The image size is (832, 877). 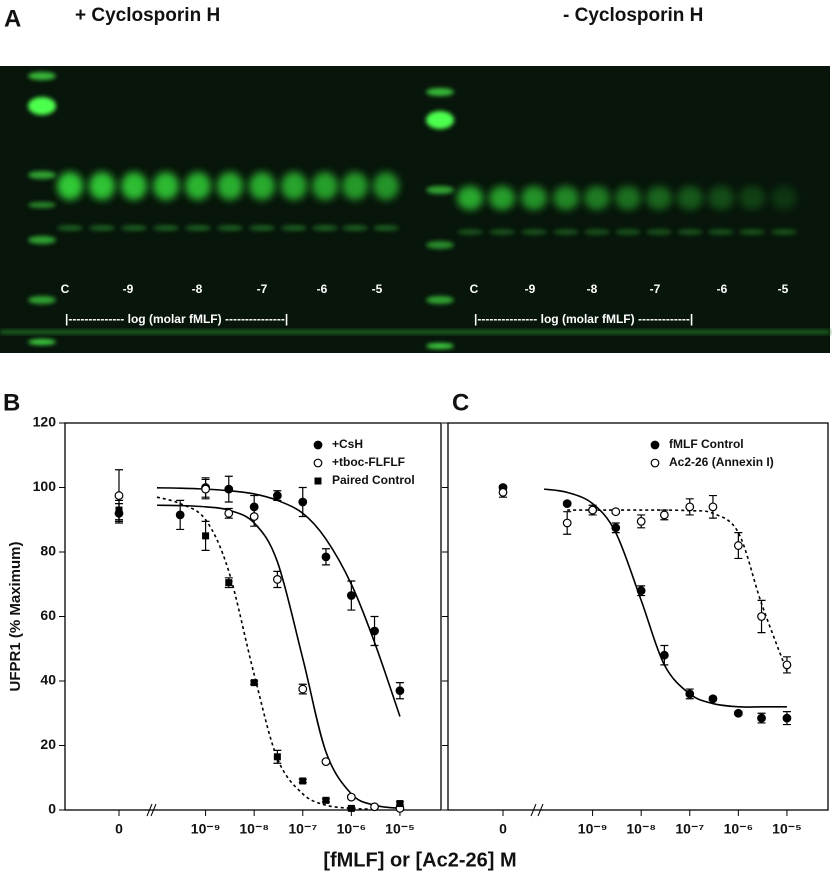 I want to click on legend-label: Paired Control, so click(x=373, y=480).